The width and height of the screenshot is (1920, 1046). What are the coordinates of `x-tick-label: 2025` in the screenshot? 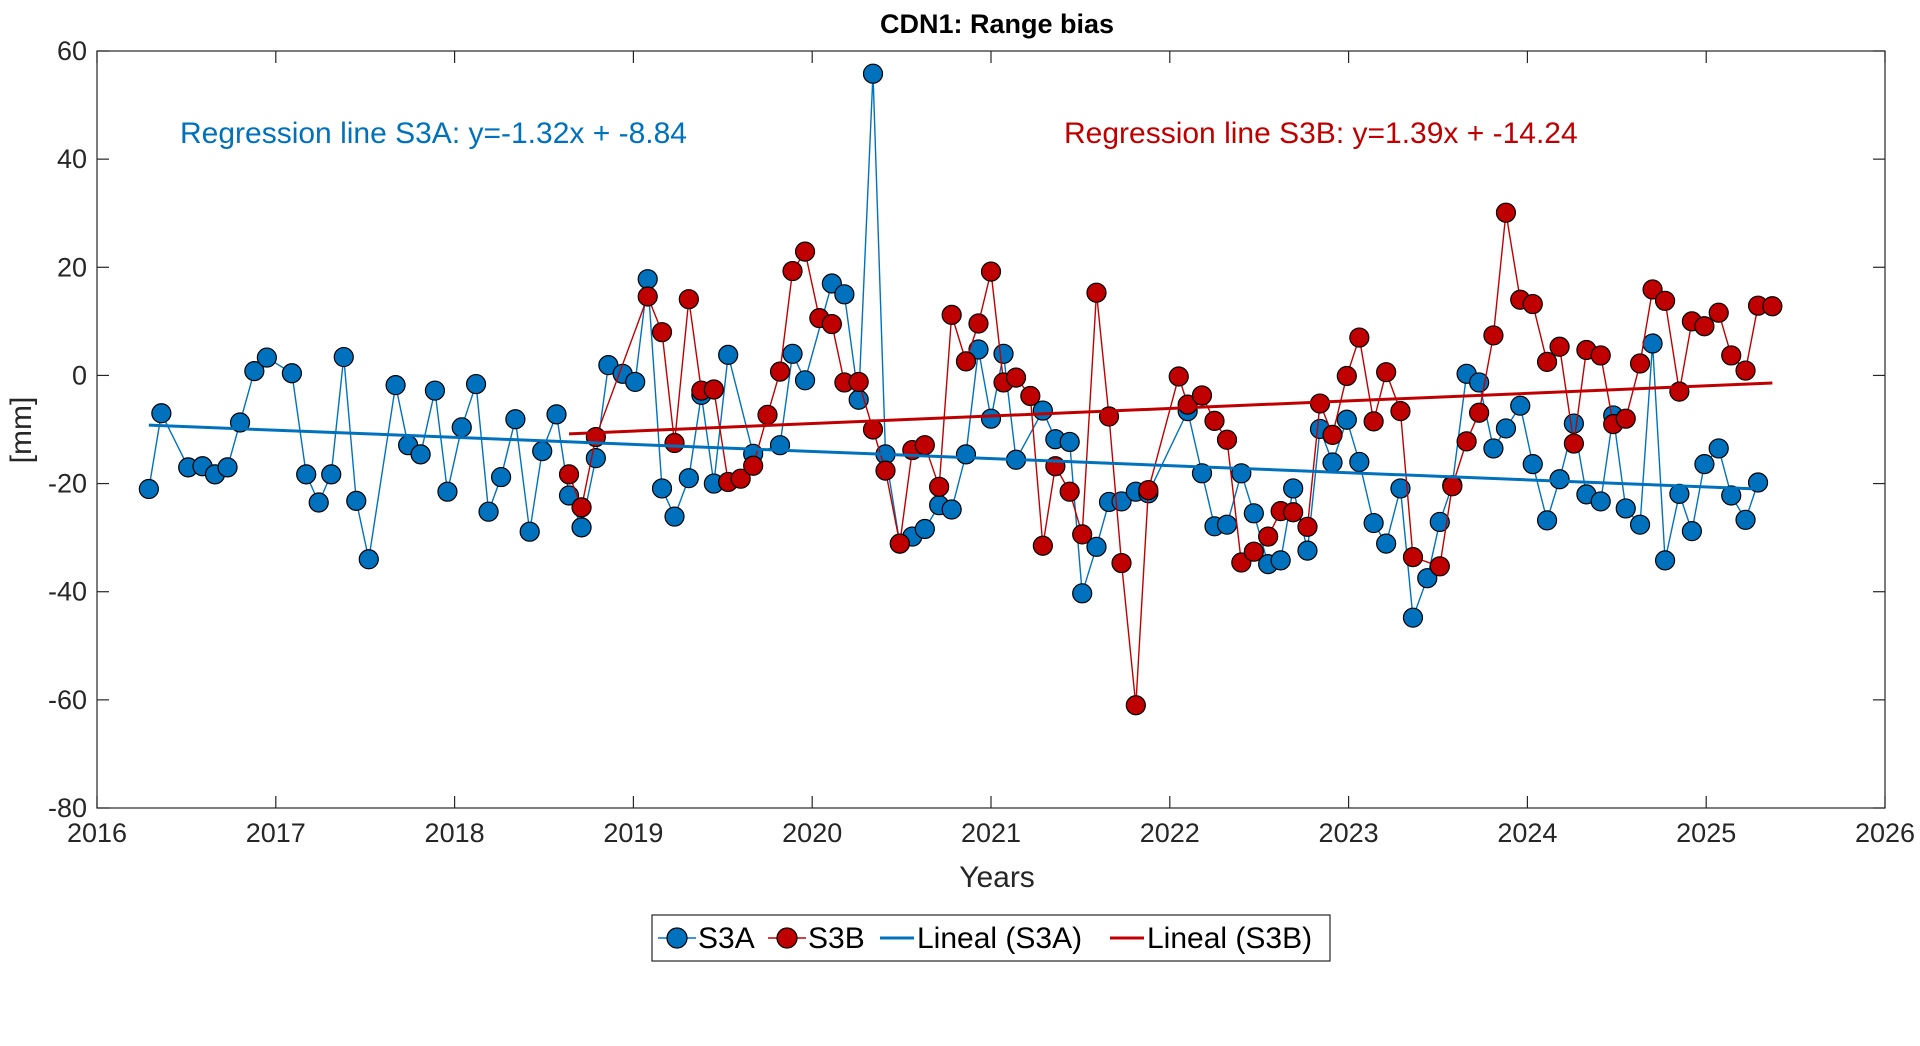 It's located at (1706, 833).